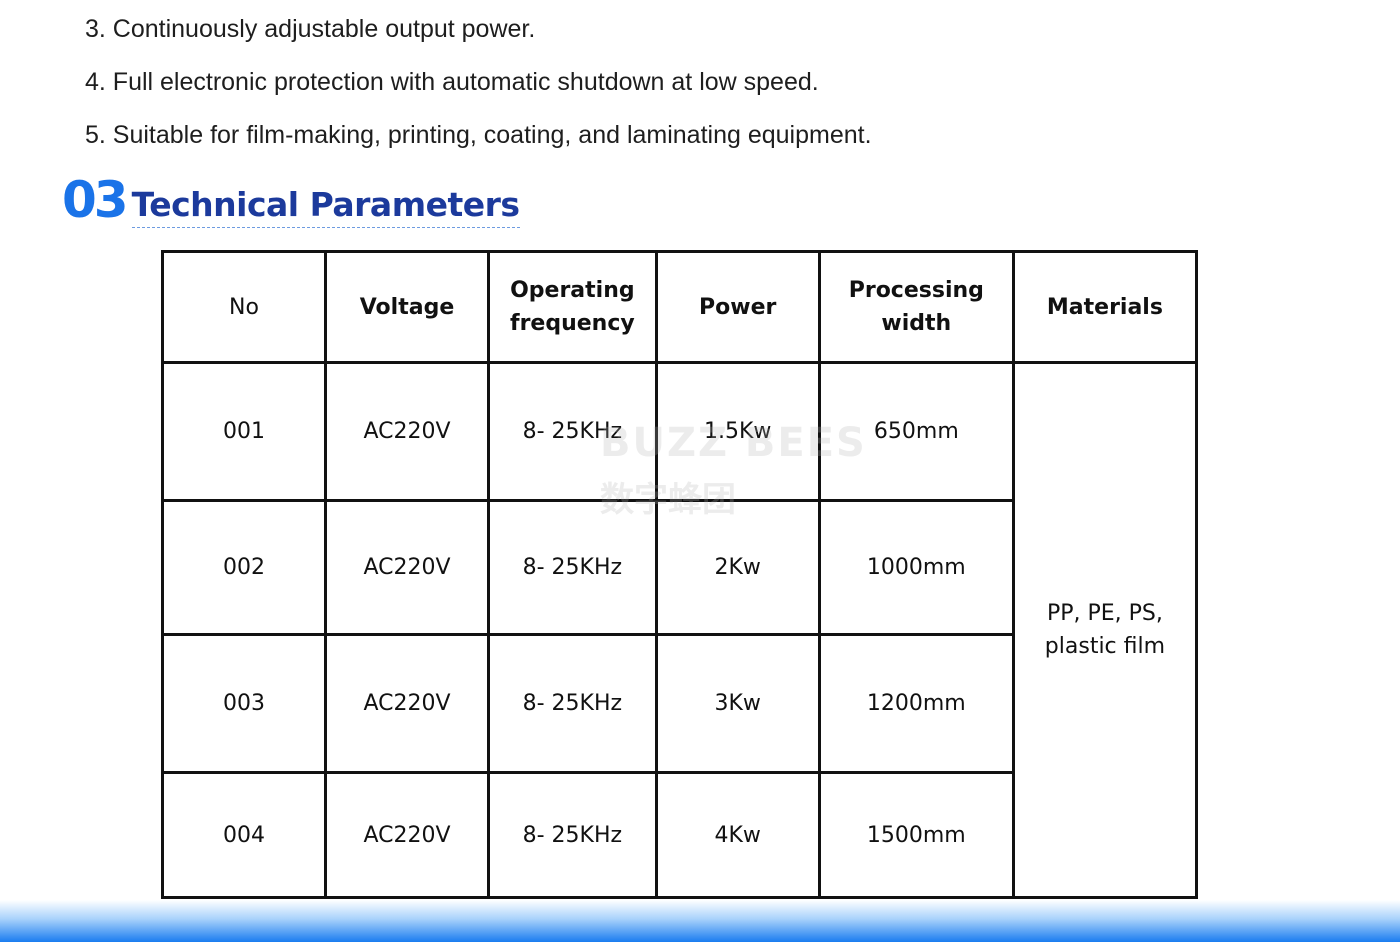 This screenshot has width=1400, height=950. What do you see at coordinates (737, 307) in the screenshot?
I see `header-power: Power` at bounding box center [737, 307].